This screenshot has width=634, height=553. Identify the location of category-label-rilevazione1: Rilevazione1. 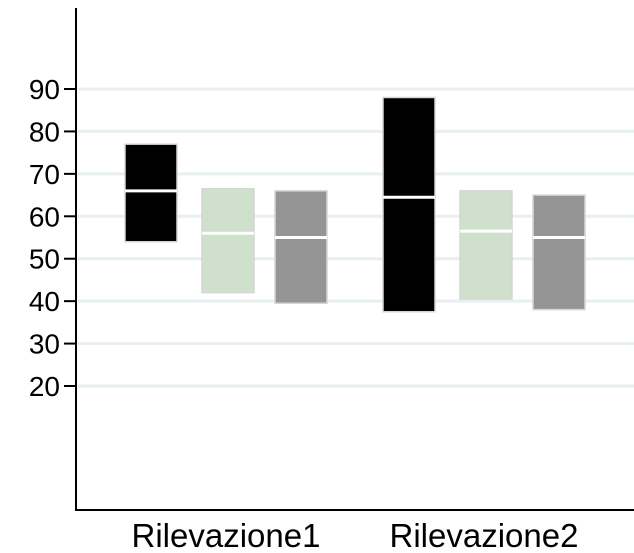
(226, 535).